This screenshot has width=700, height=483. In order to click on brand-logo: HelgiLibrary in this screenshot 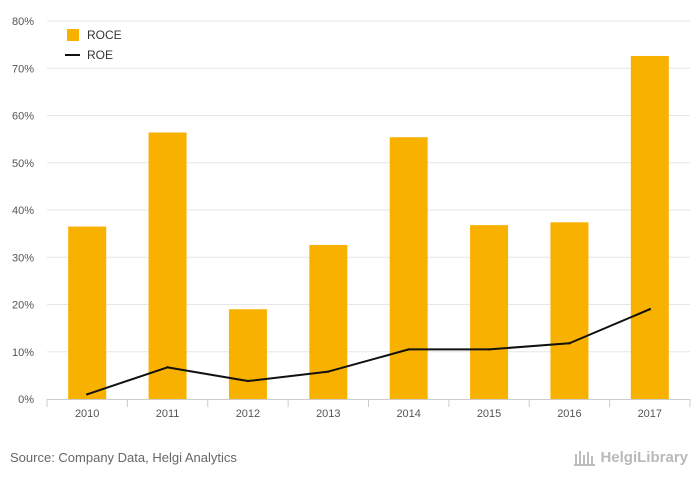, I will do `click(631, 457)`.